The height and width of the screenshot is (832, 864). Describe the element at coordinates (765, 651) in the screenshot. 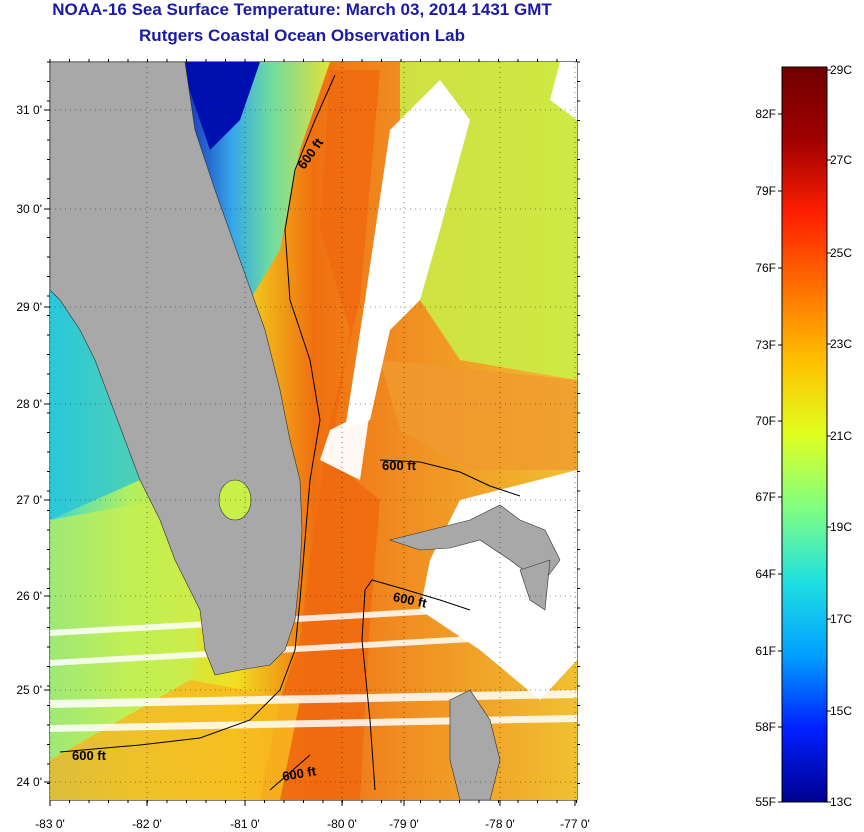

I see `colorbar-fahrenheit-label: 61F` at that location.